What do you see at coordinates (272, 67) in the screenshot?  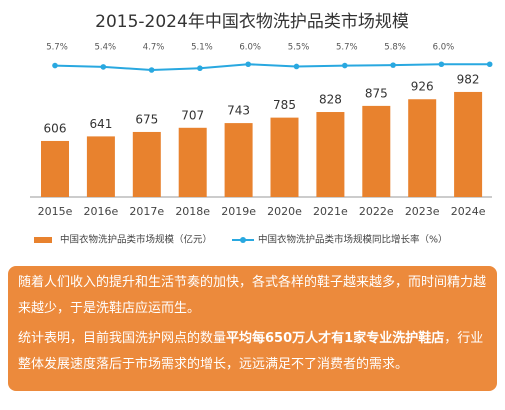 I see `line` at bounding box center [272, 67].